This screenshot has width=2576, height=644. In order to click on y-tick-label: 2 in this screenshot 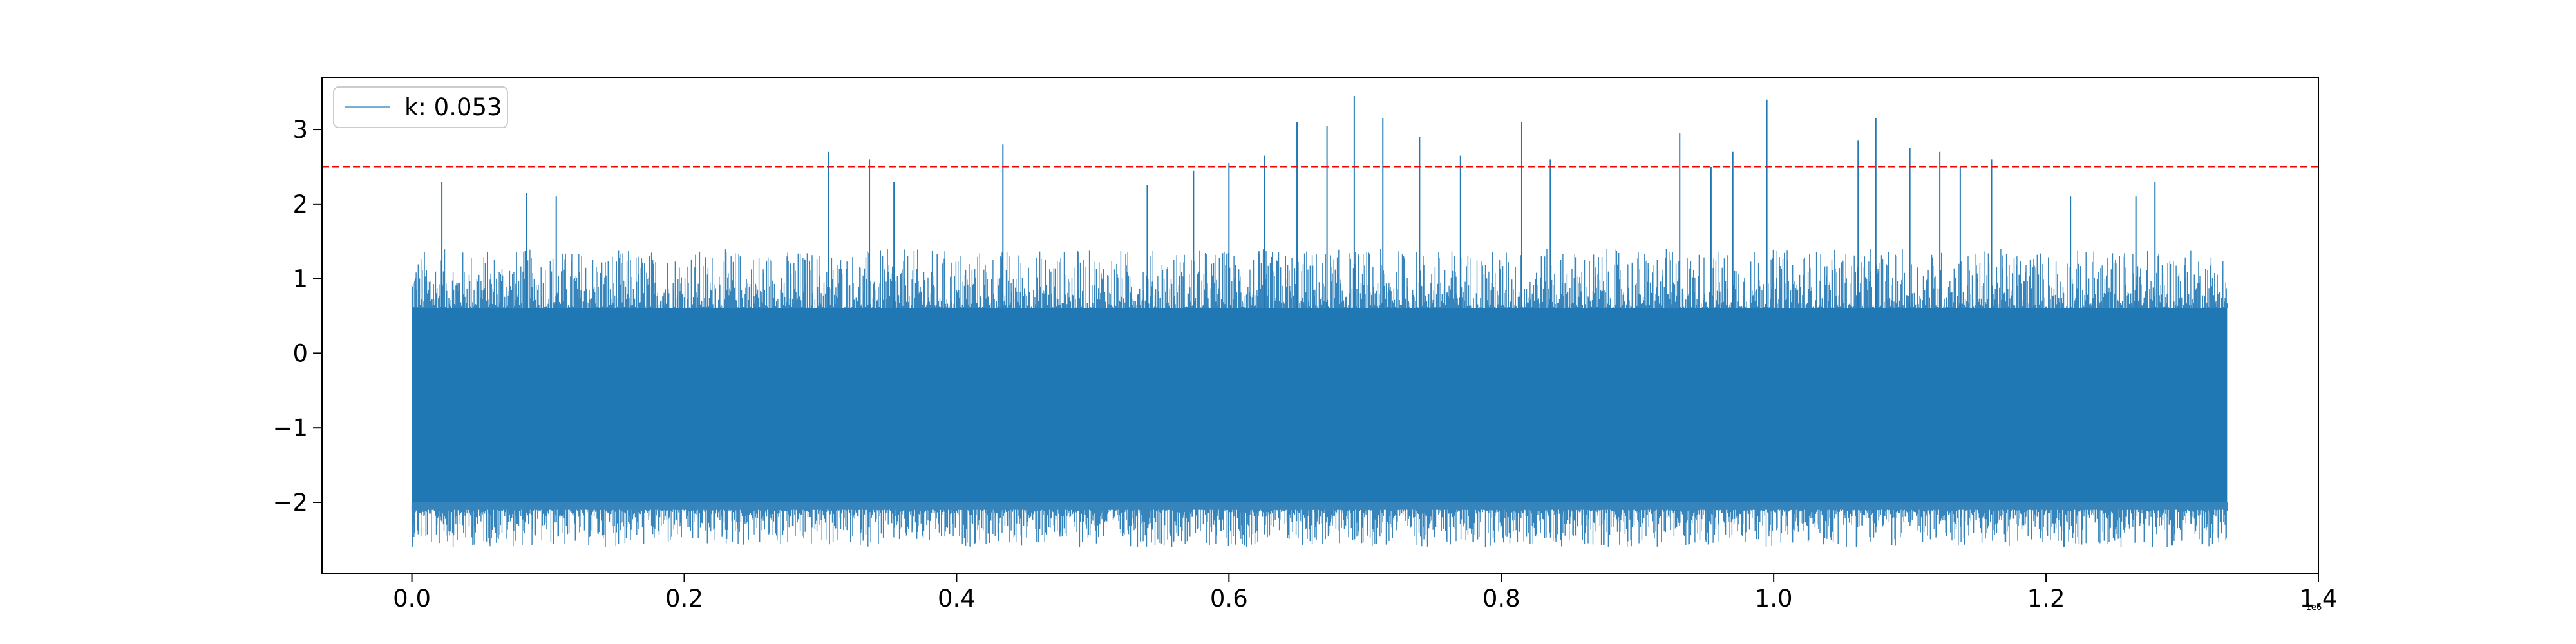, I will do `click(300, 205)`.